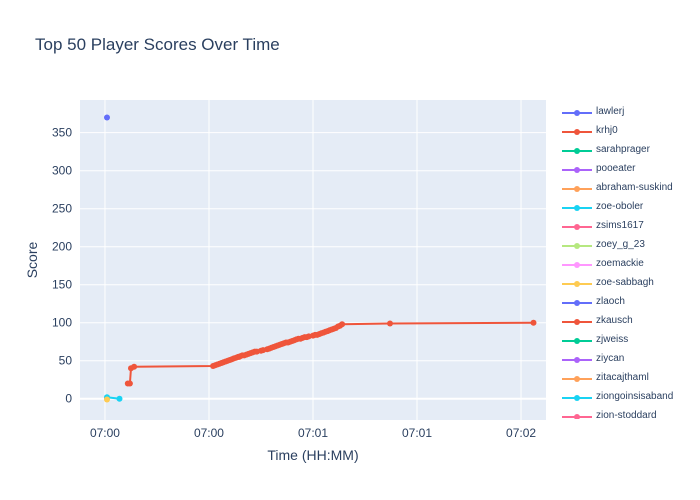 The height and width of the screenshot is (500, 700). I want to click on chart-title: Top 50 Player Scores Over Time, so click(157, 44).